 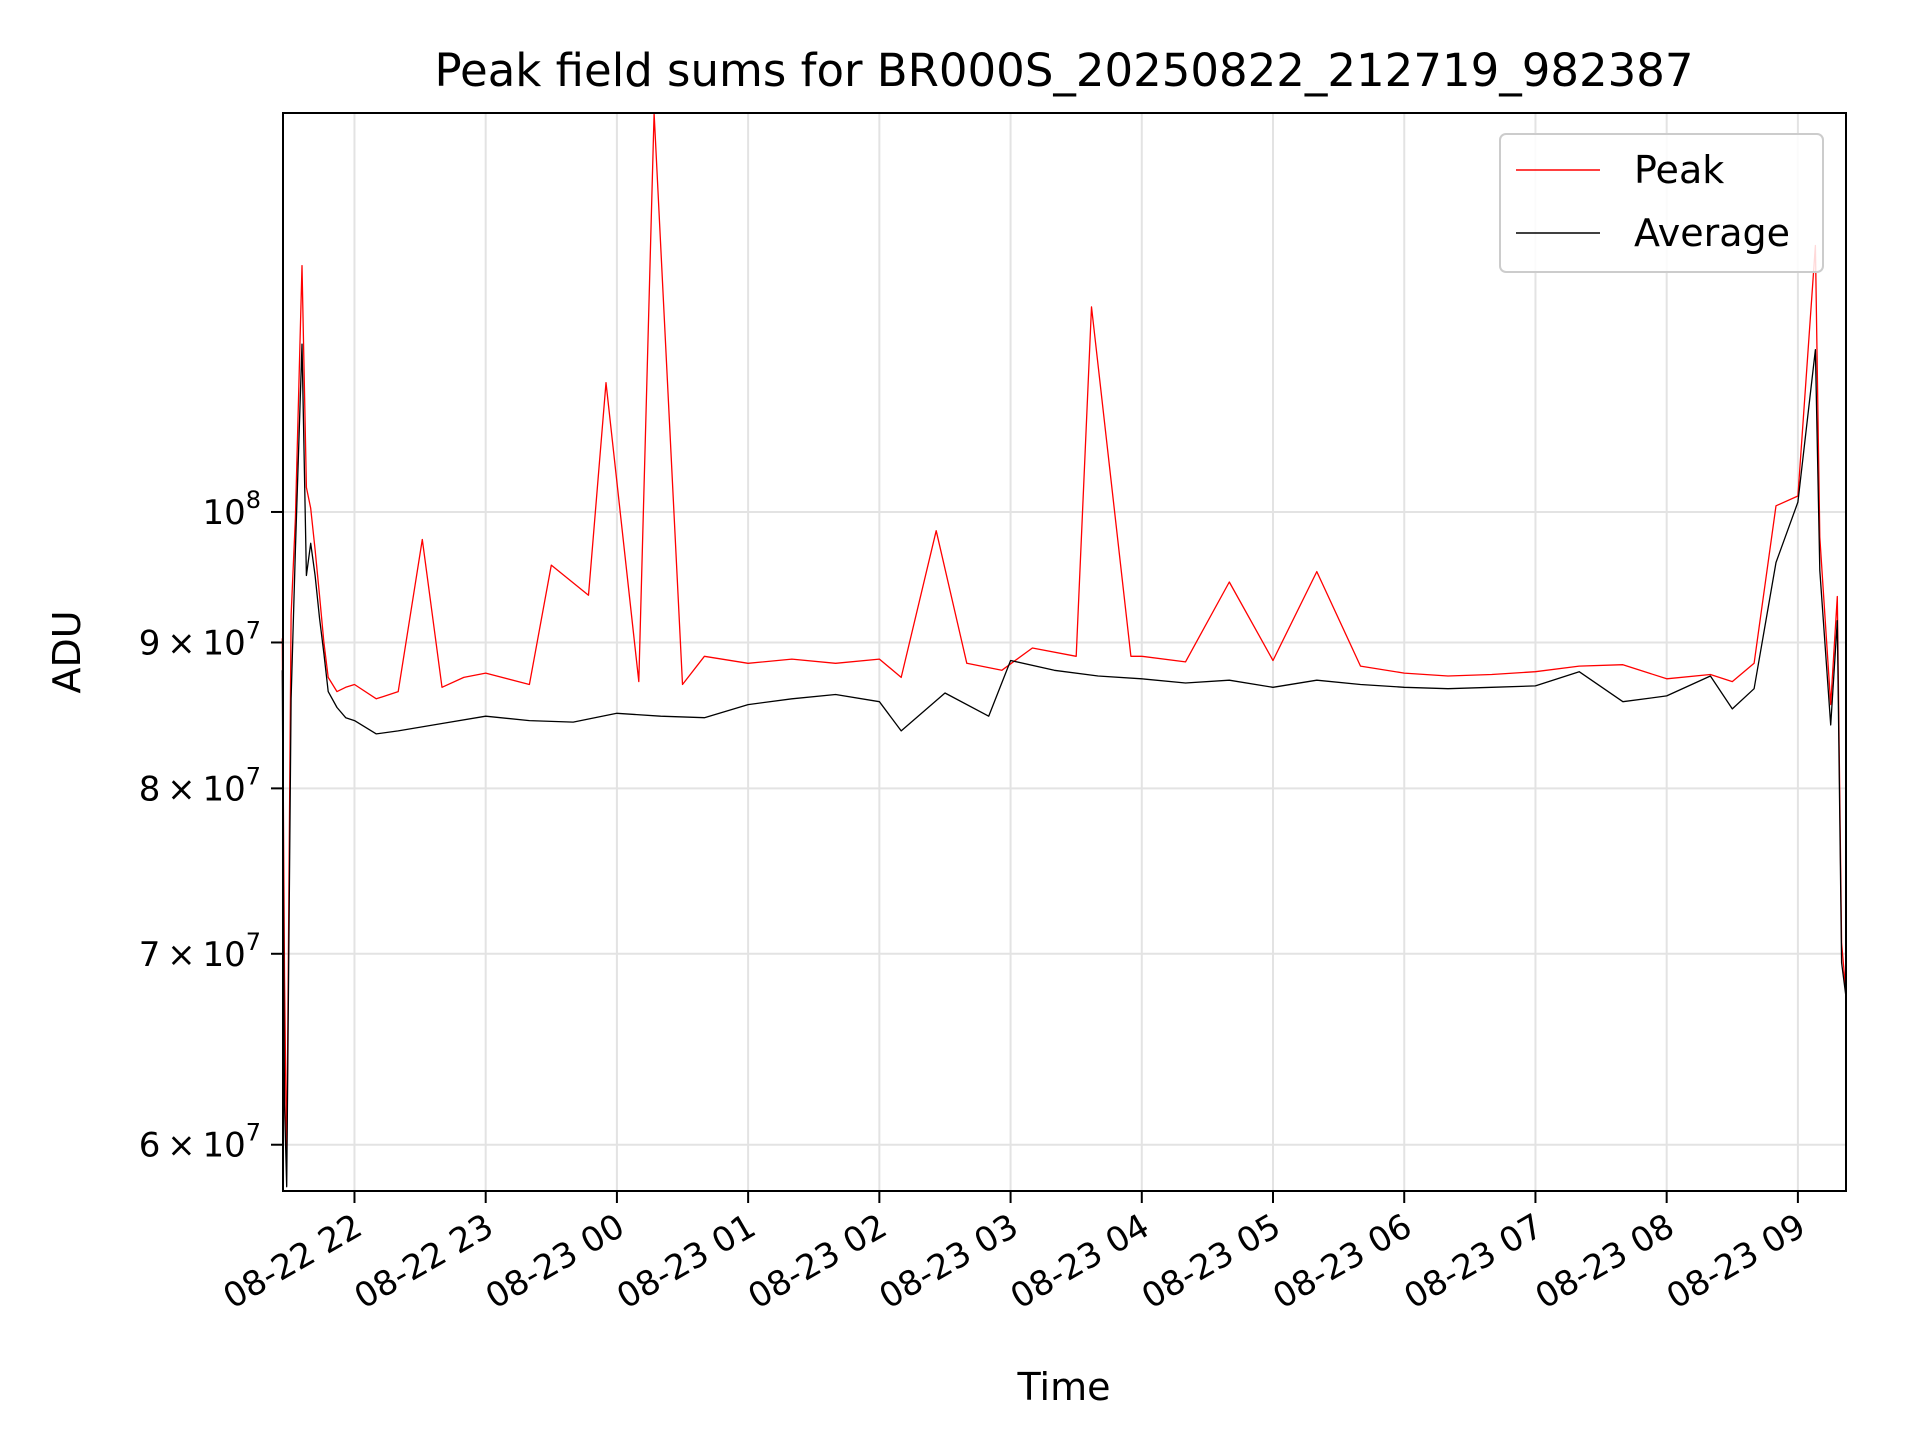 I want to click on legend: Peak Average, so click(x=1661, y=203).